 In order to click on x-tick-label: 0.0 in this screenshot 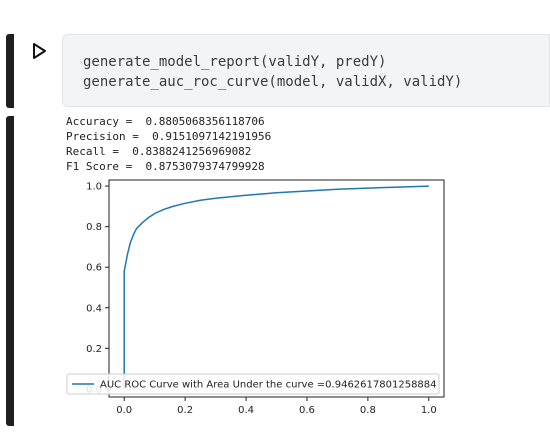, I will do `click(124, 410)`.